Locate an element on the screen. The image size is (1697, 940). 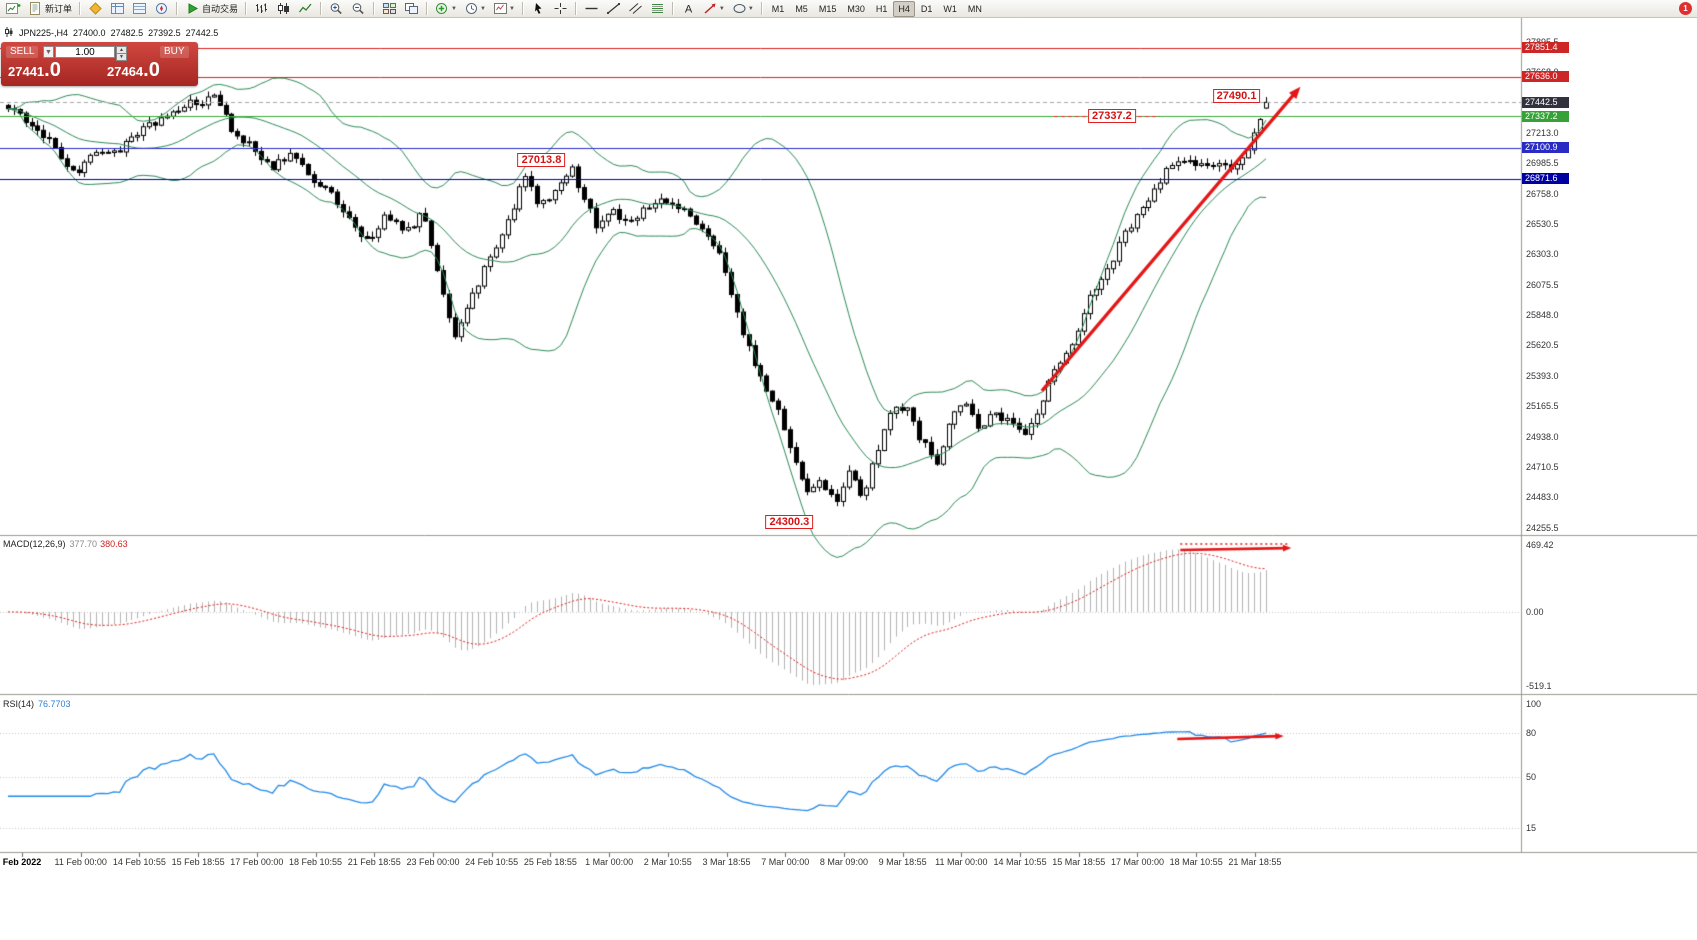
new-order-button: 新订单 is located at coordinates (50, 9).